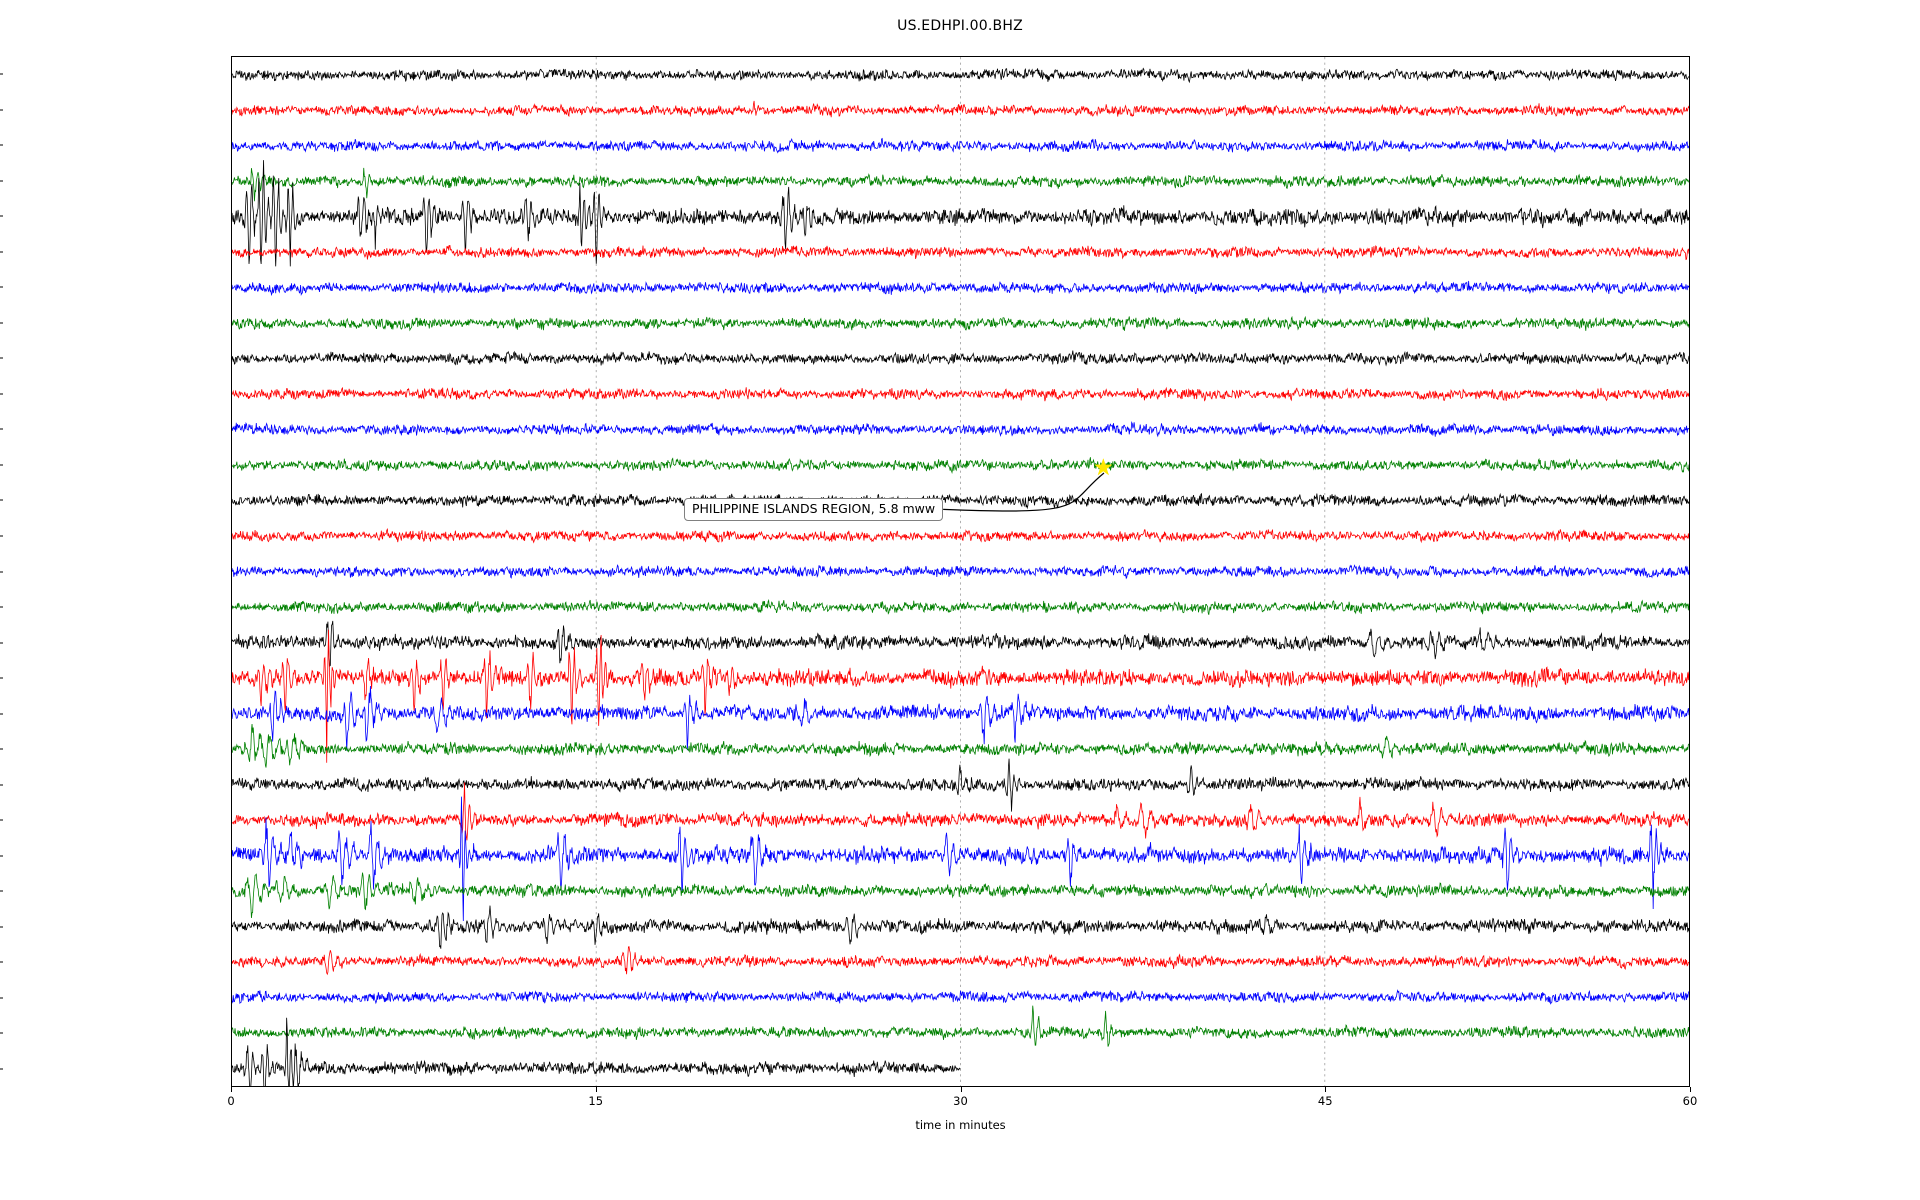 The image size is (1920, 1200). Describe the element at coordinates (231, 1101) in the screenshot. I see `x-tick-label: 0` at that location.